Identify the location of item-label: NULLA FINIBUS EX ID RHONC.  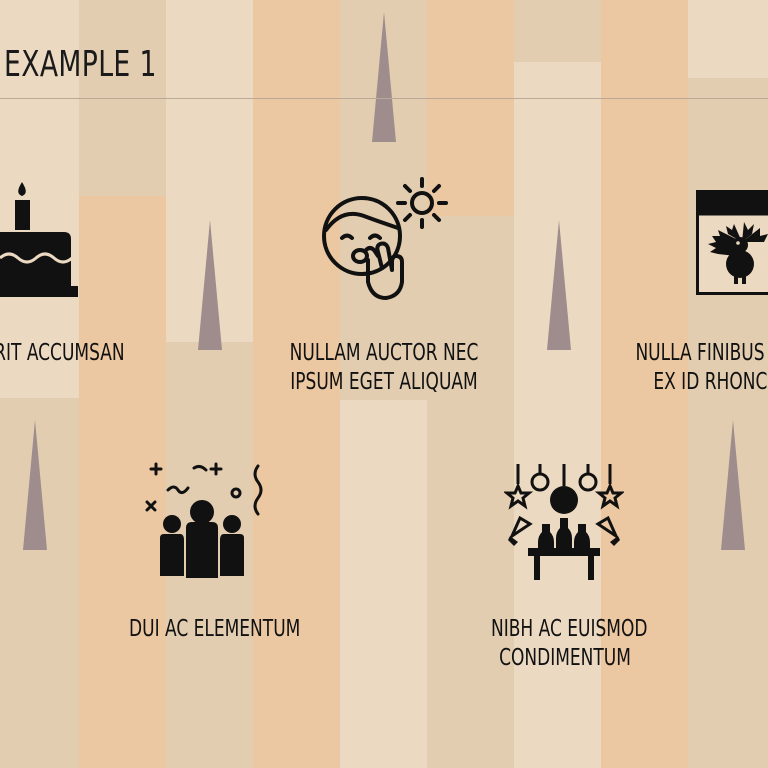
(701, 367).